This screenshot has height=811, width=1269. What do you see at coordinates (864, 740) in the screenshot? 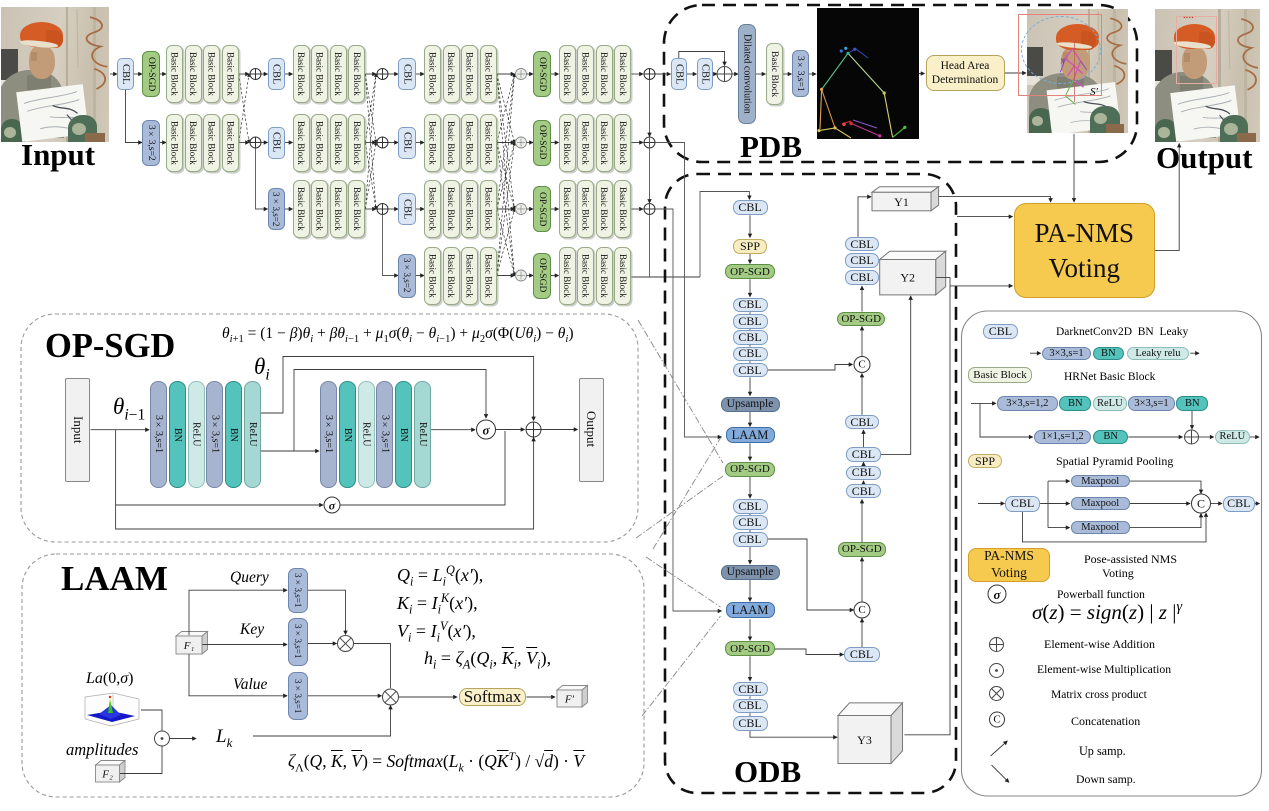
I see `svg-text: Y3` at bounding box center [864, 740].